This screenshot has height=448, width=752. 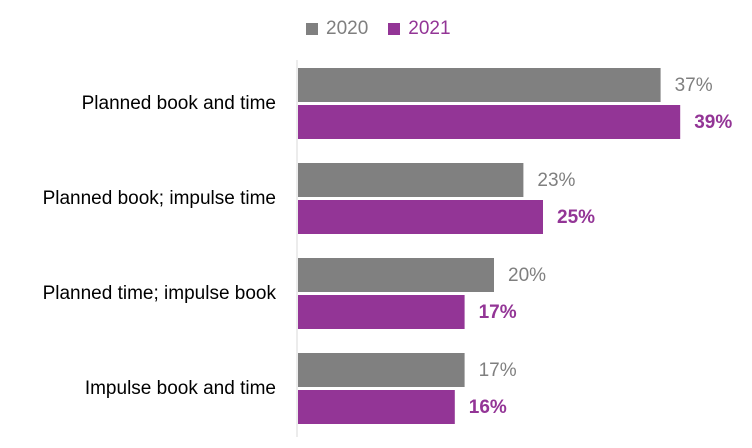 I want to click on category-label: Planned book; impulse time, so click(x=159, y=198).